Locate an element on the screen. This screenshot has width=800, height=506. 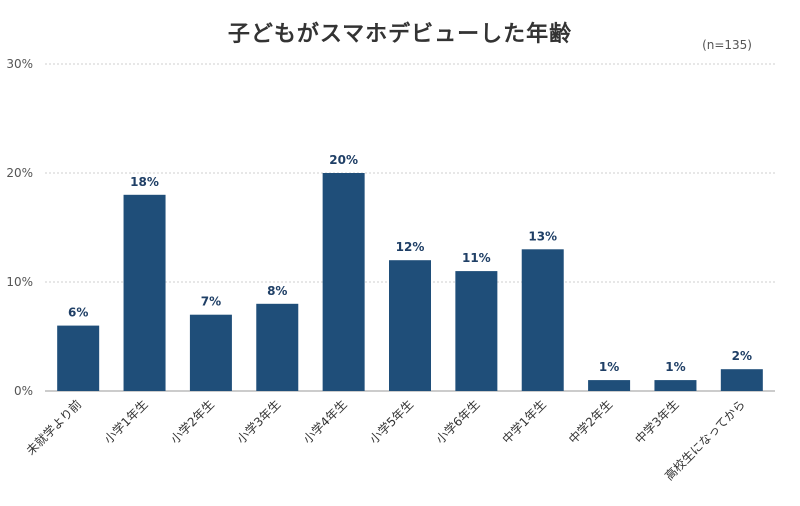
x-tick-label: 小学3年生 is located at coordinates (258, 422).